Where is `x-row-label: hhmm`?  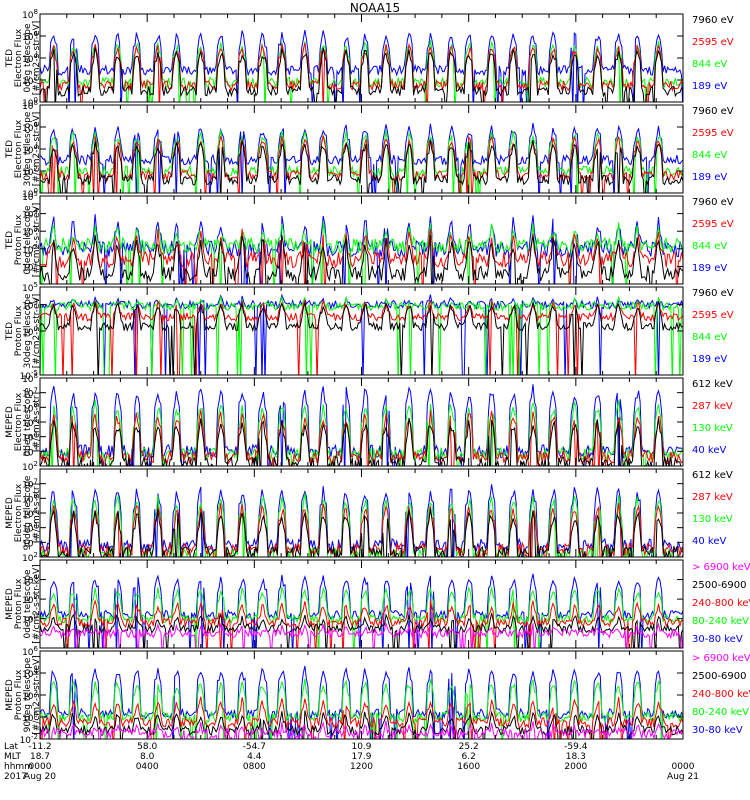 x-row-label: hhmm is located at coordinates (18, 767).